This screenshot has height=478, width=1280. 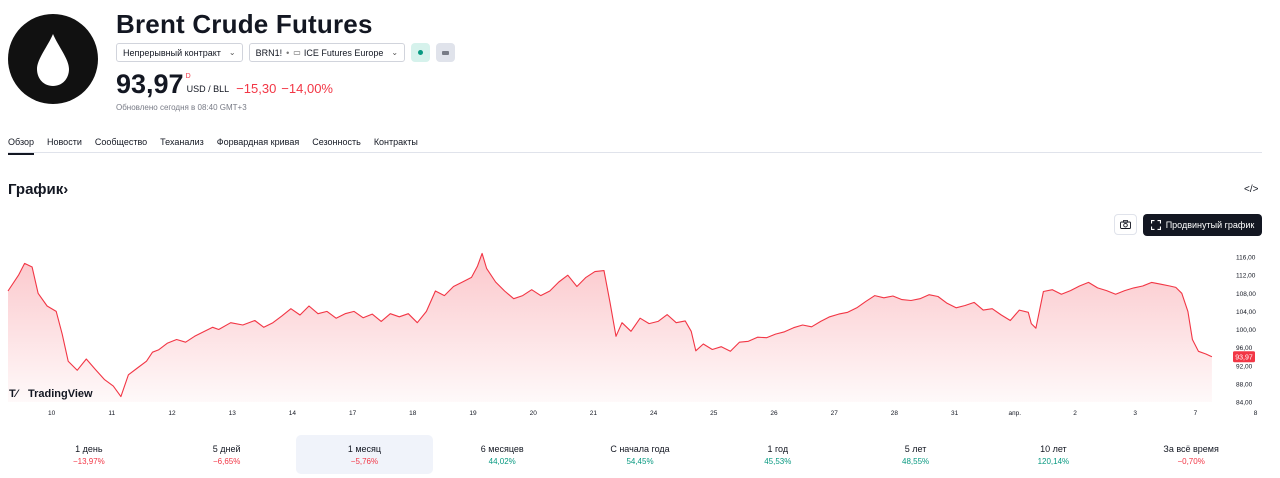 What do you see at coordinates (336, 142) in the screenshot?
I see `tab-item: Сезонность` at bounding box center [336, 142].